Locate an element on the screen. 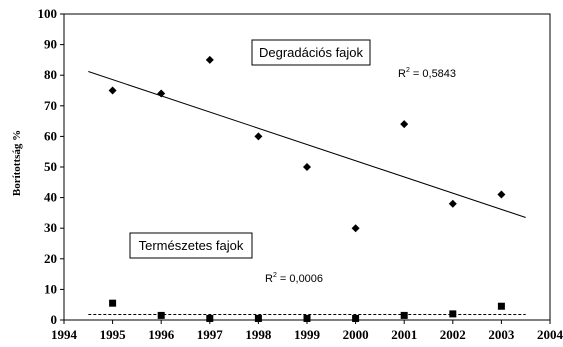  x-tick-label: 1997 is located at coordinates (210, 334).